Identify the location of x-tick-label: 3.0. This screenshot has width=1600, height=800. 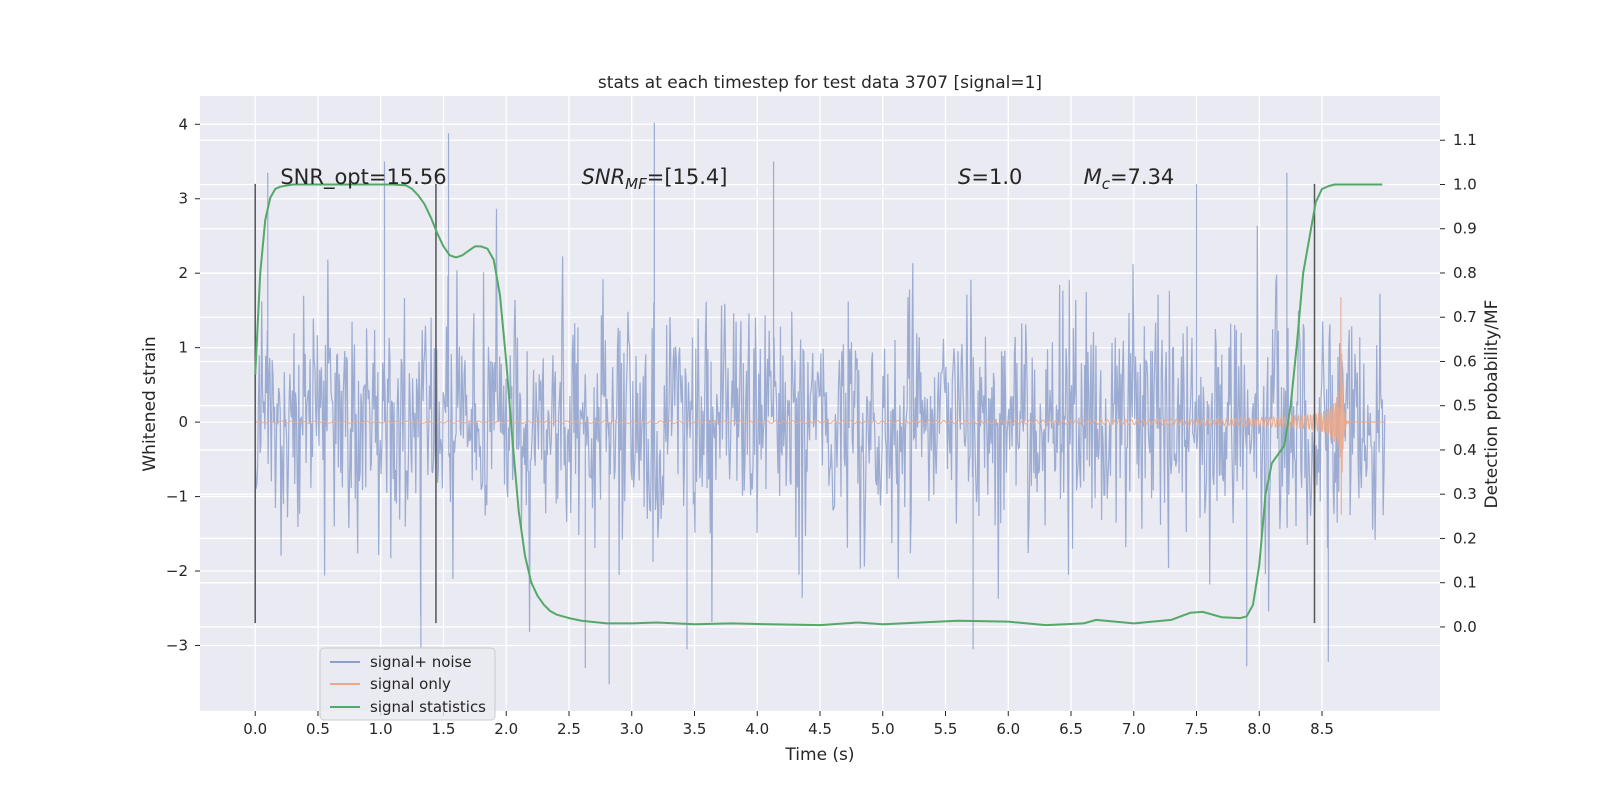
(632, 729).